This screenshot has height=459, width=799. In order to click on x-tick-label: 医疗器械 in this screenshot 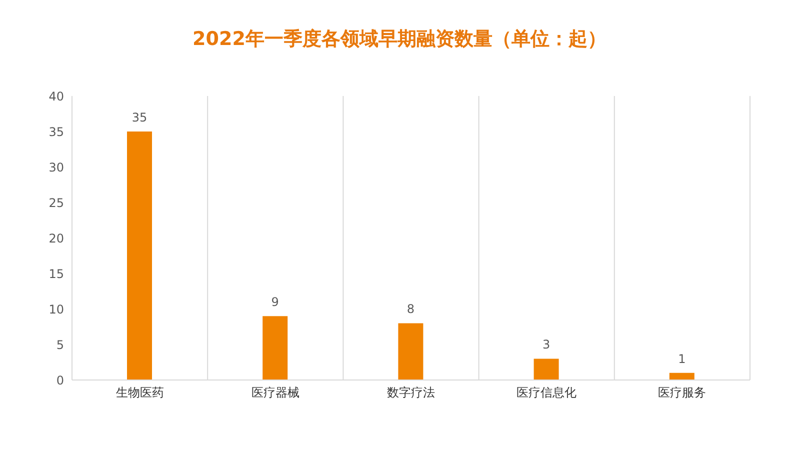, I will do `click(275, 393)`.